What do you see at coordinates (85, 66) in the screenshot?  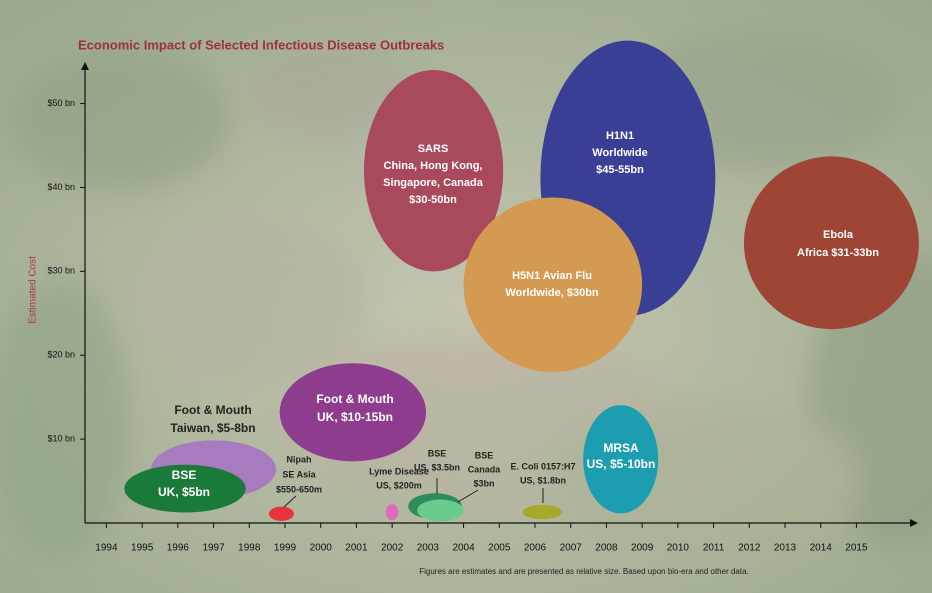 I see `y-axis-arrow` at bounding box center [85, 66].